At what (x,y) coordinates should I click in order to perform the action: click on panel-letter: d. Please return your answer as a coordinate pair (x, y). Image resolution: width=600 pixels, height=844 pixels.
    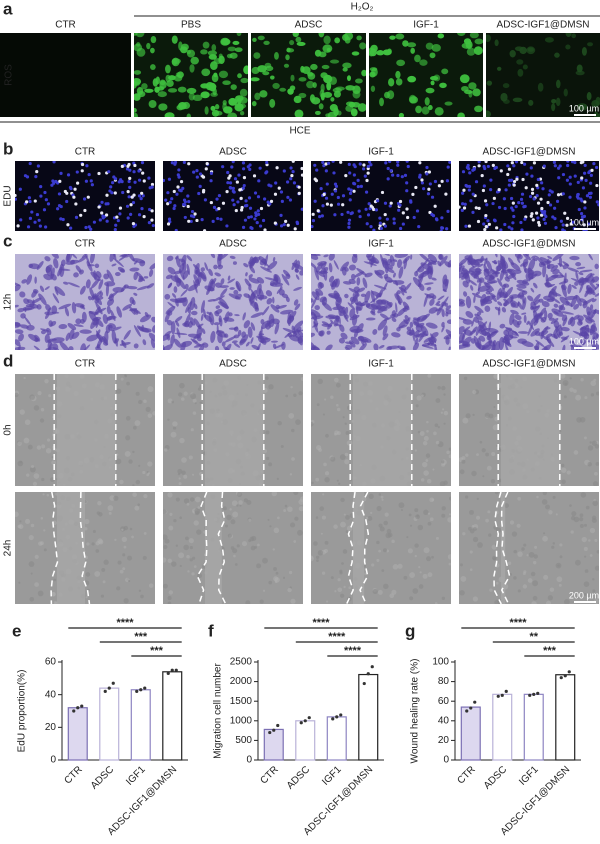
    Looking at the image, I should click on (8, 360).